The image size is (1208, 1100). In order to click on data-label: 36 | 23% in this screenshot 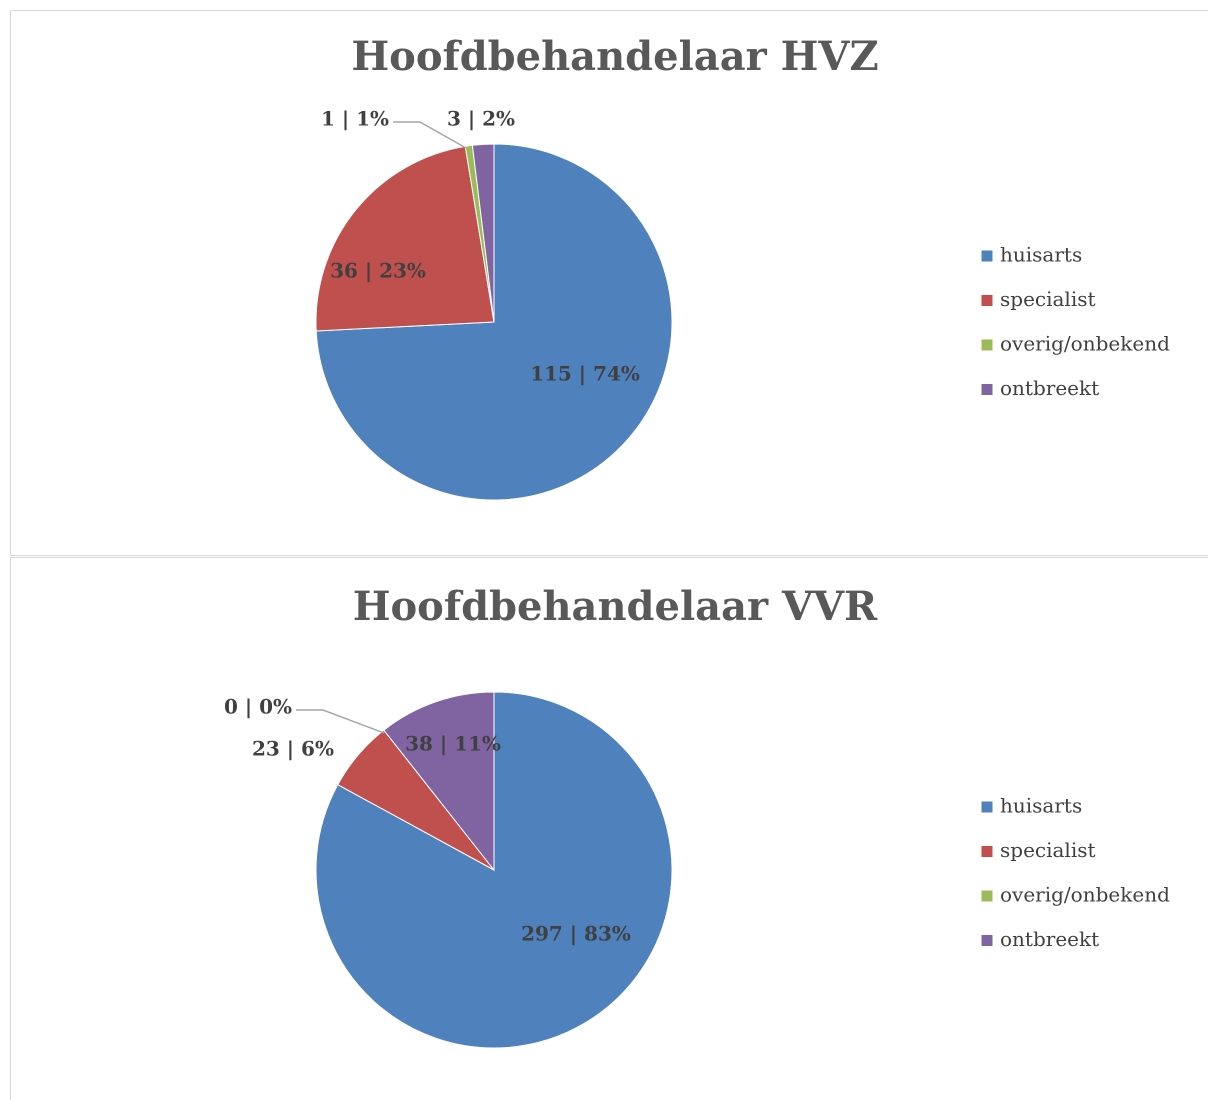, I will do `click(378, 271)`.